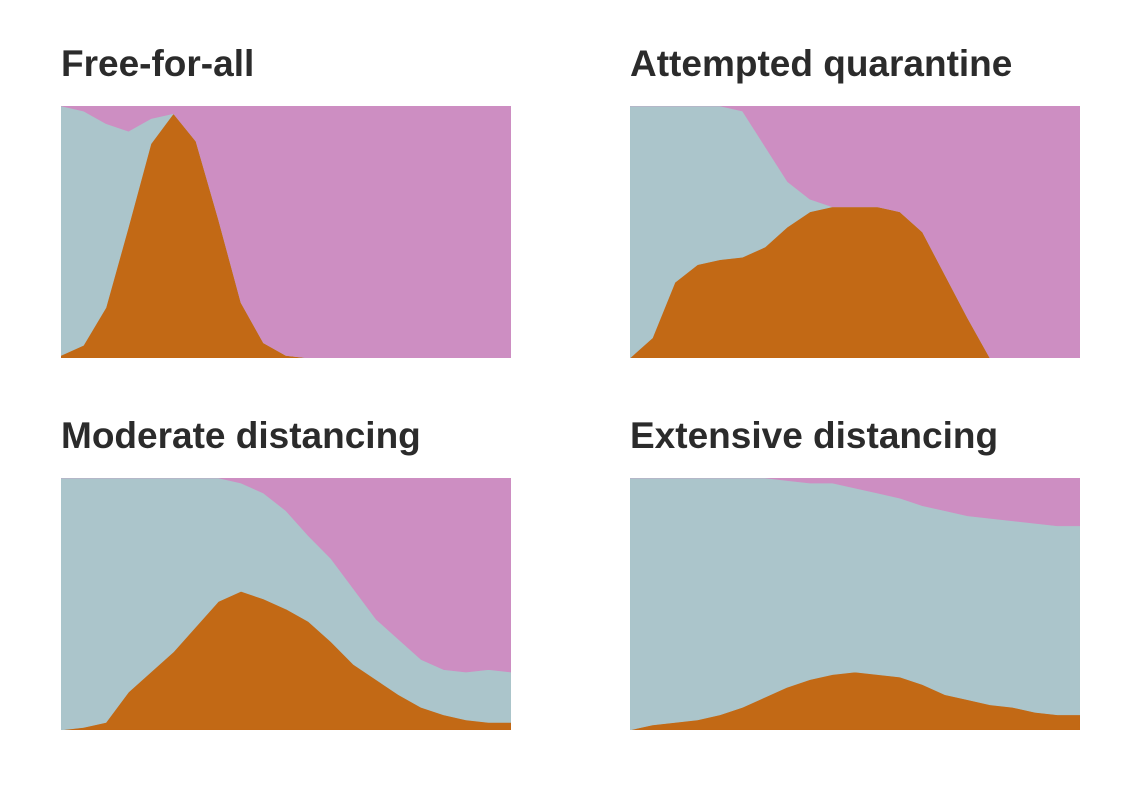 Image resolution: width=1125 pixels, height=810 pixels. Describe the element at coordinates (821, 63) in the screenshot. I see `chart-title-attempted-quarantine: Attempted quarantine` at that location.